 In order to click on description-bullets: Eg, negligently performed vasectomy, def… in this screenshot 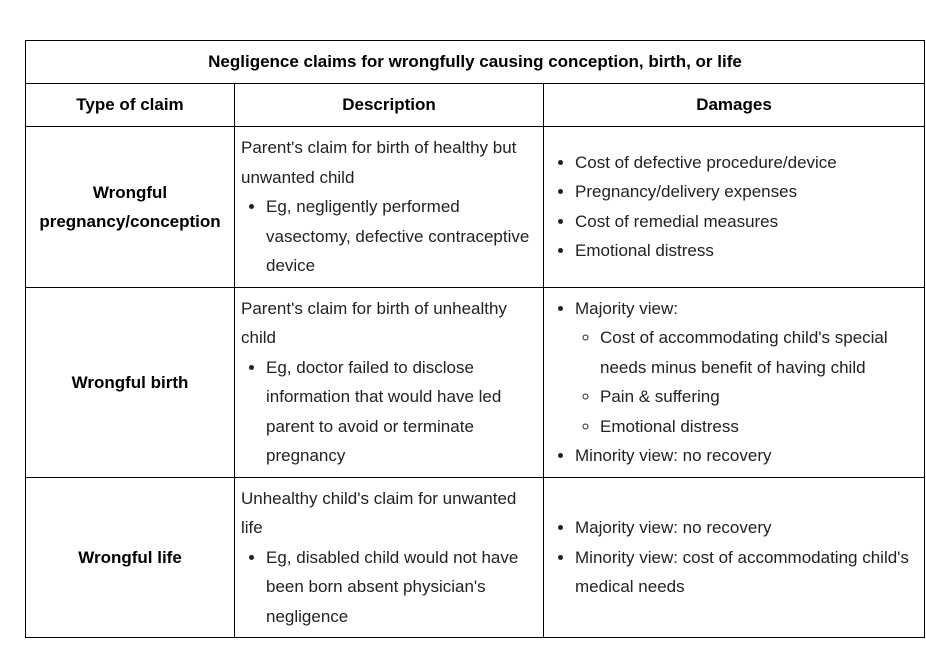, I will do `click(389, 236)`.